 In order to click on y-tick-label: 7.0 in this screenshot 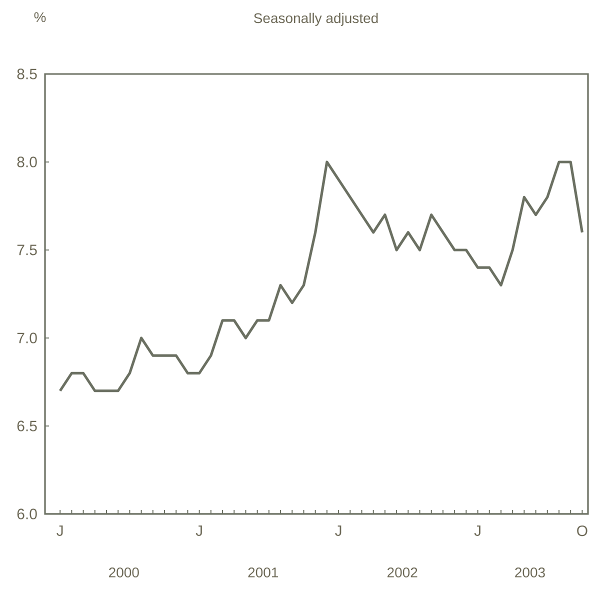, I will do `click(27, 338)`.